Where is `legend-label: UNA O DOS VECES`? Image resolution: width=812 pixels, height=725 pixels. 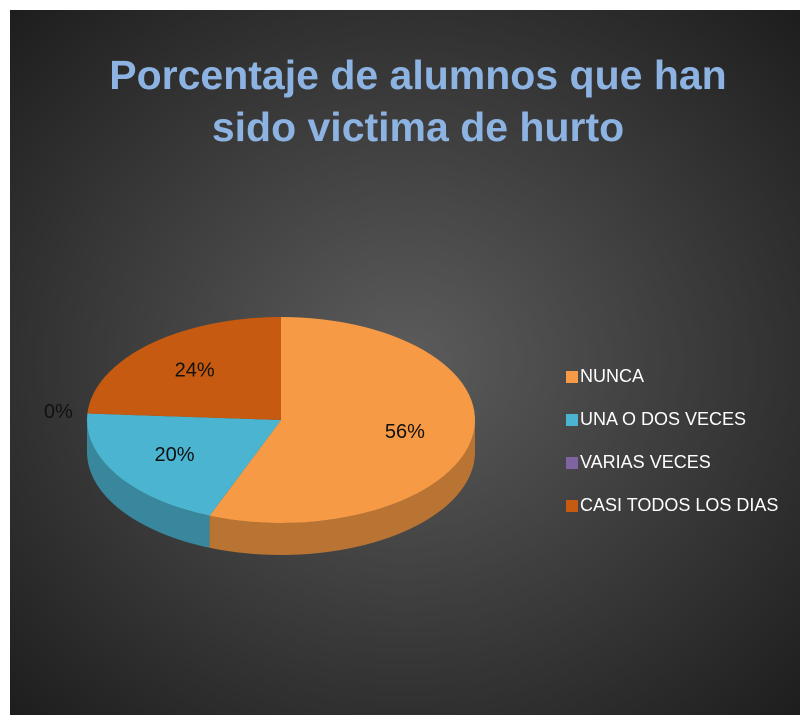
legend-label: UNA O DOS VECES is located at coordinates (663, 419).